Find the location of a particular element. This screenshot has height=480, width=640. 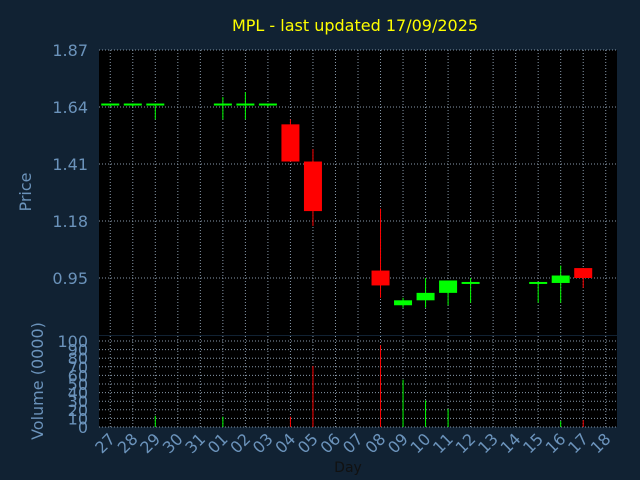

volume-tick-label: 90 is located at coordinates (78, 350).